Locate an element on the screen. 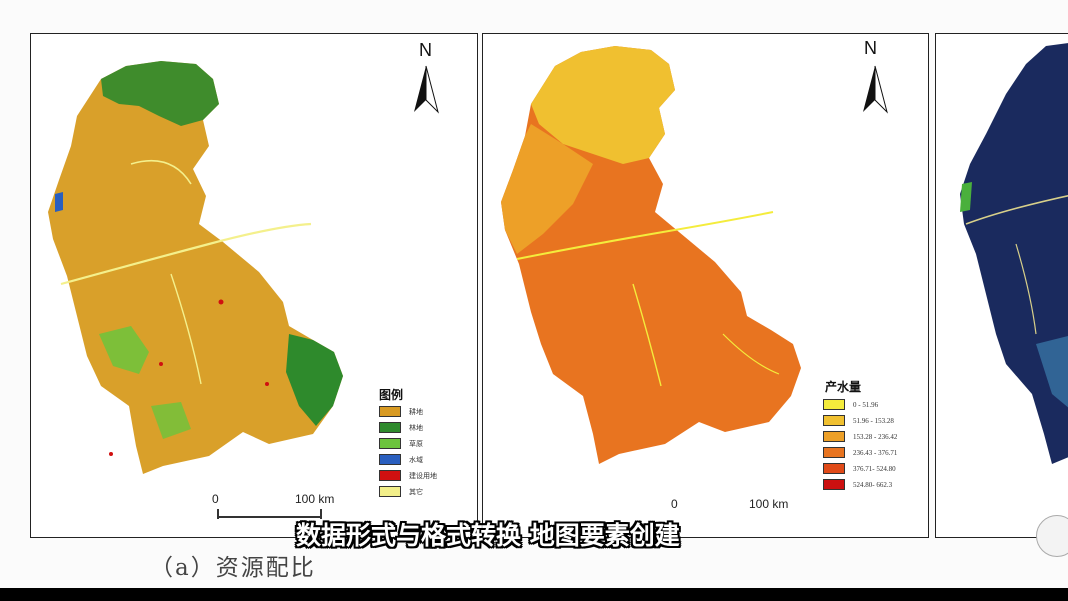  third-map is located at coordinates (1014, 253).